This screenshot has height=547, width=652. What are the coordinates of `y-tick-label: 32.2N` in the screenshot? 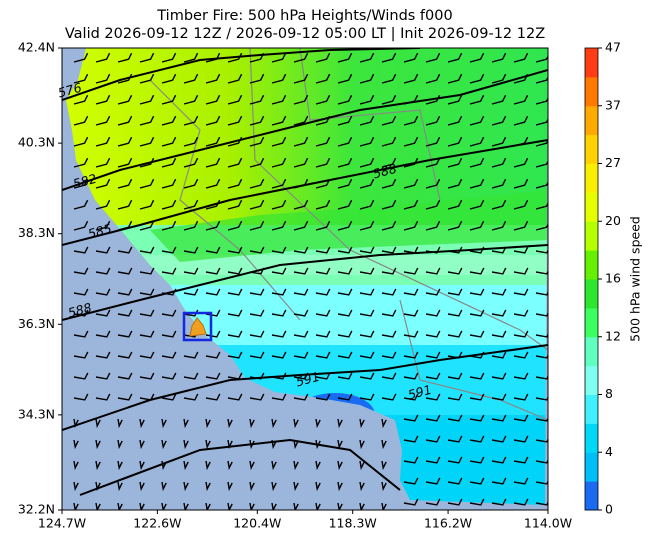 It's located at (36, 509).